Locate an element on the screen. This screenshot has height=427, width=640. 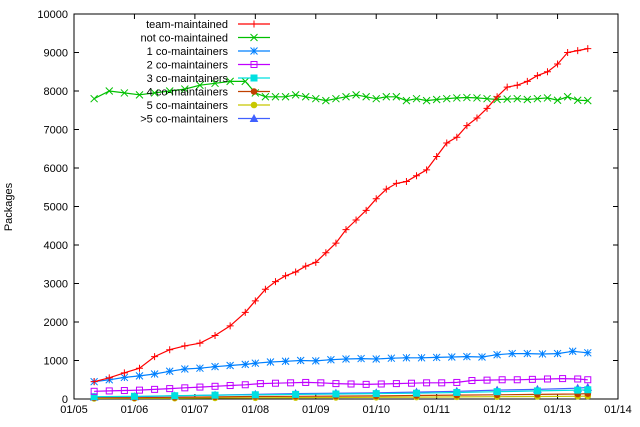
legend-label: 4 co-maintainers is located at coordinates (188, 93).